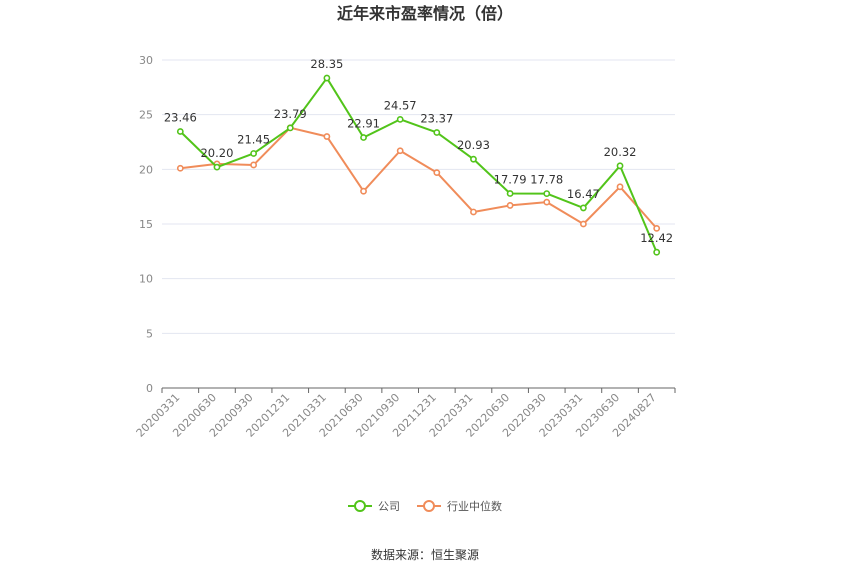 The height and width of the screenshot is (575, 850). What do you see at coordinates (474, 506) in the screenshot?
I see `legend-label: 行业中位数` at bounding box center [474, 506].